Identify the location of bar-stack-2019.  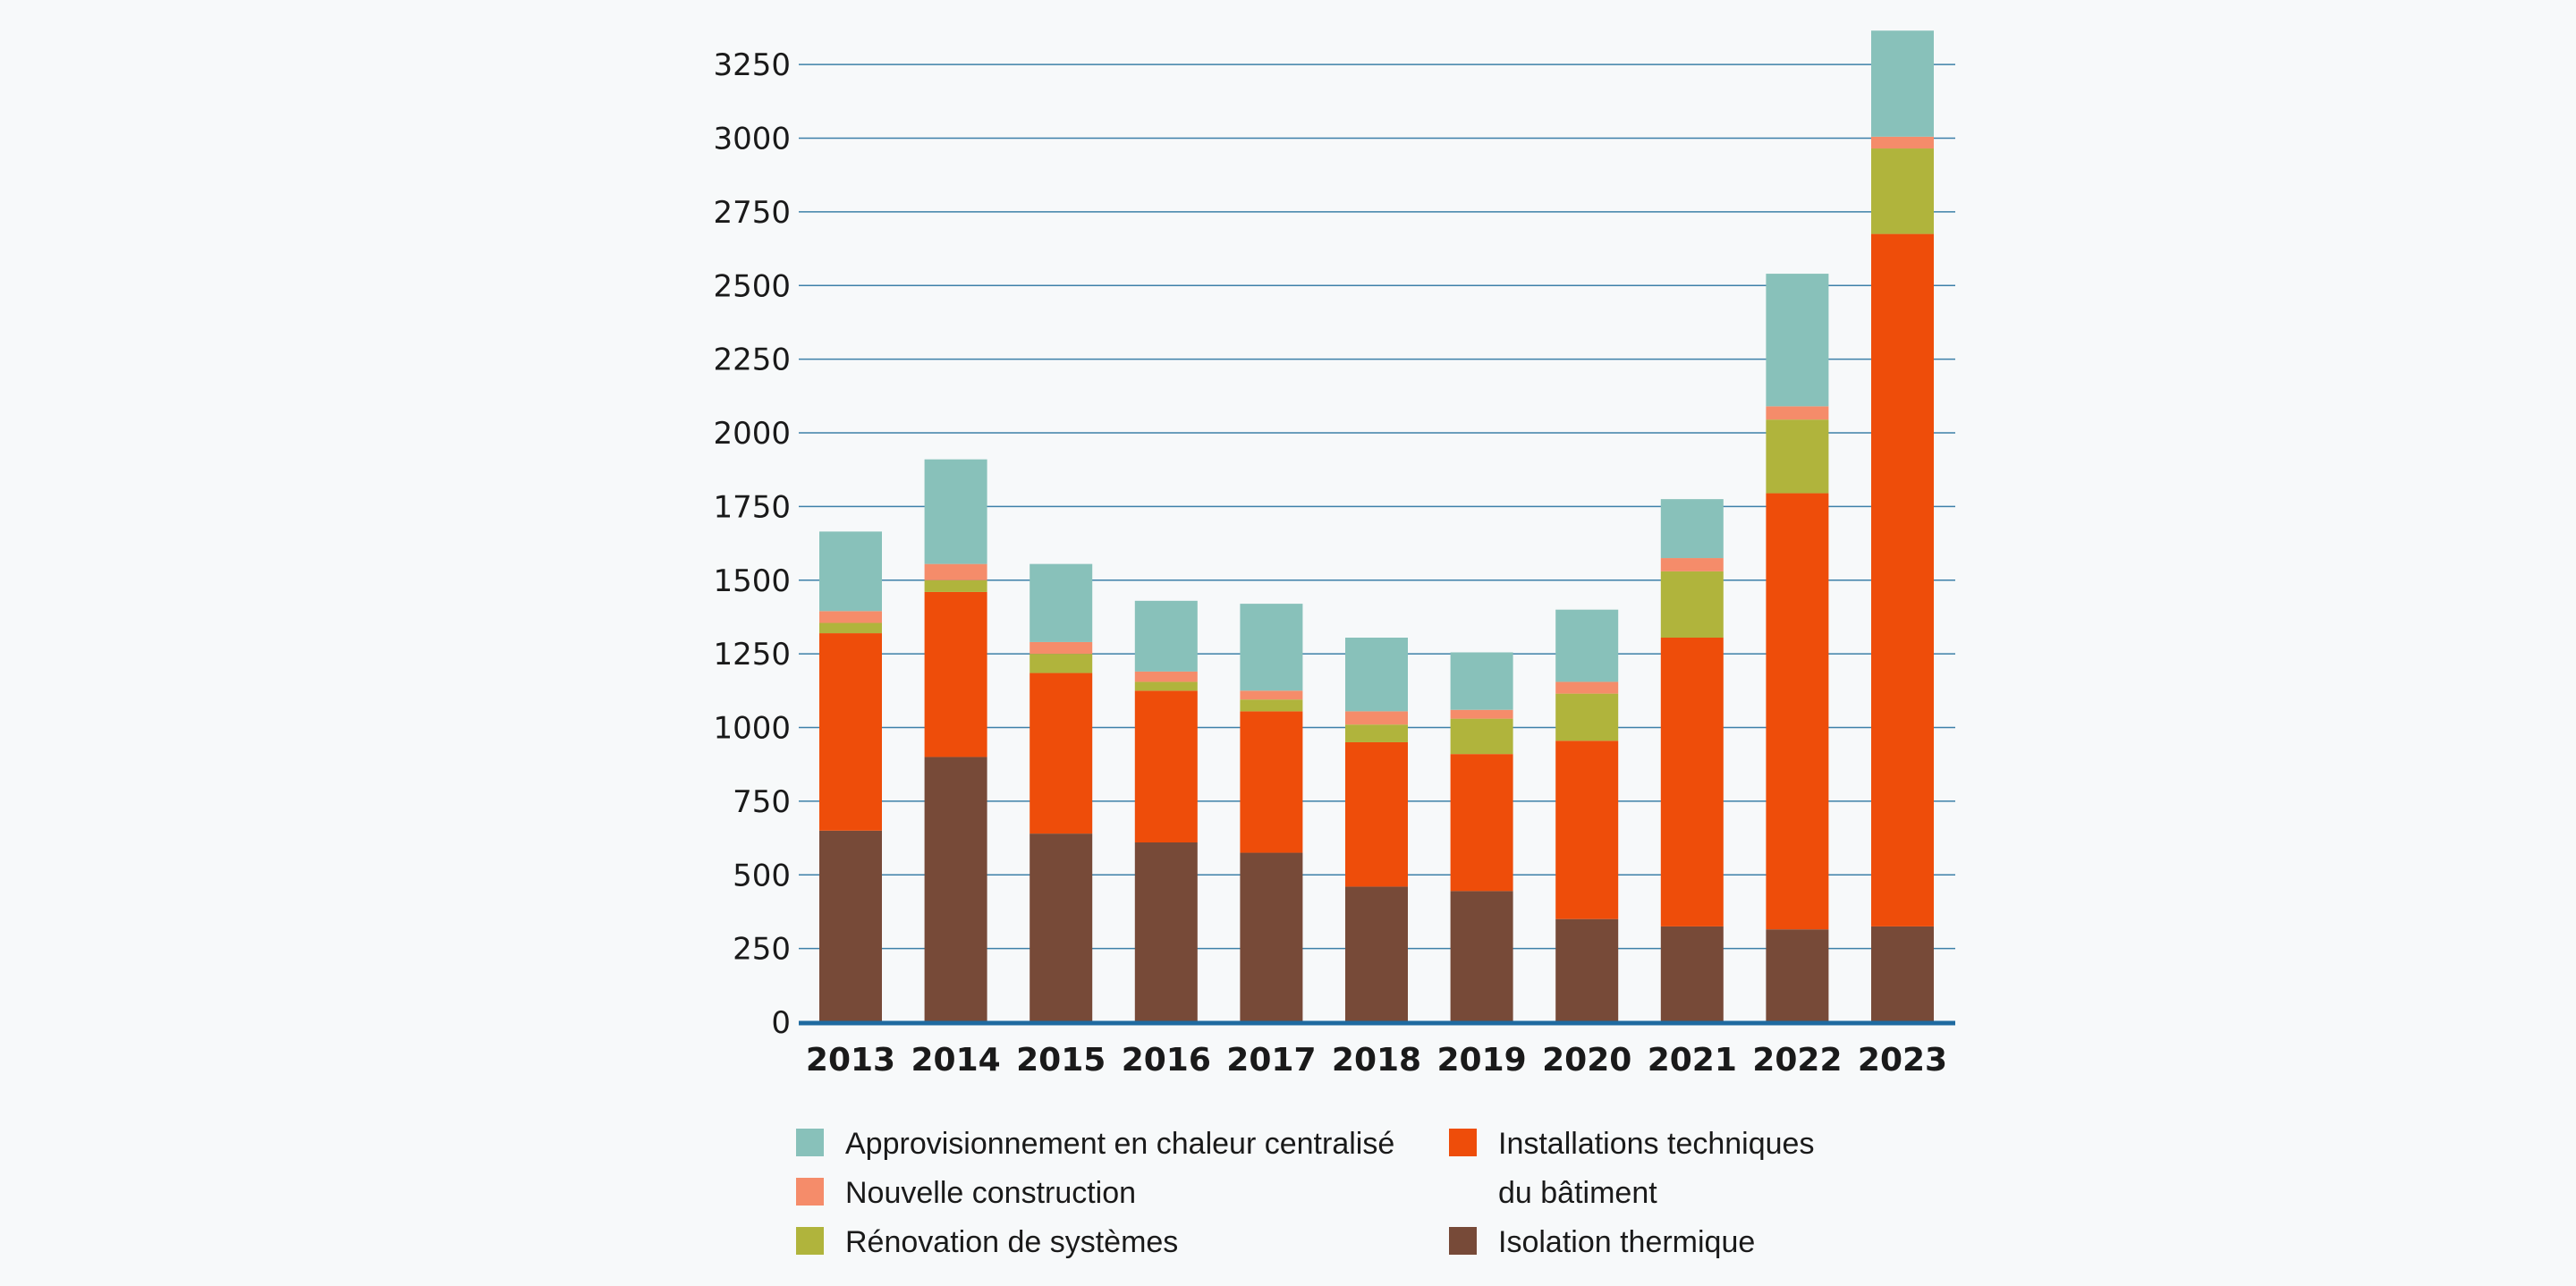
(1481, 837).